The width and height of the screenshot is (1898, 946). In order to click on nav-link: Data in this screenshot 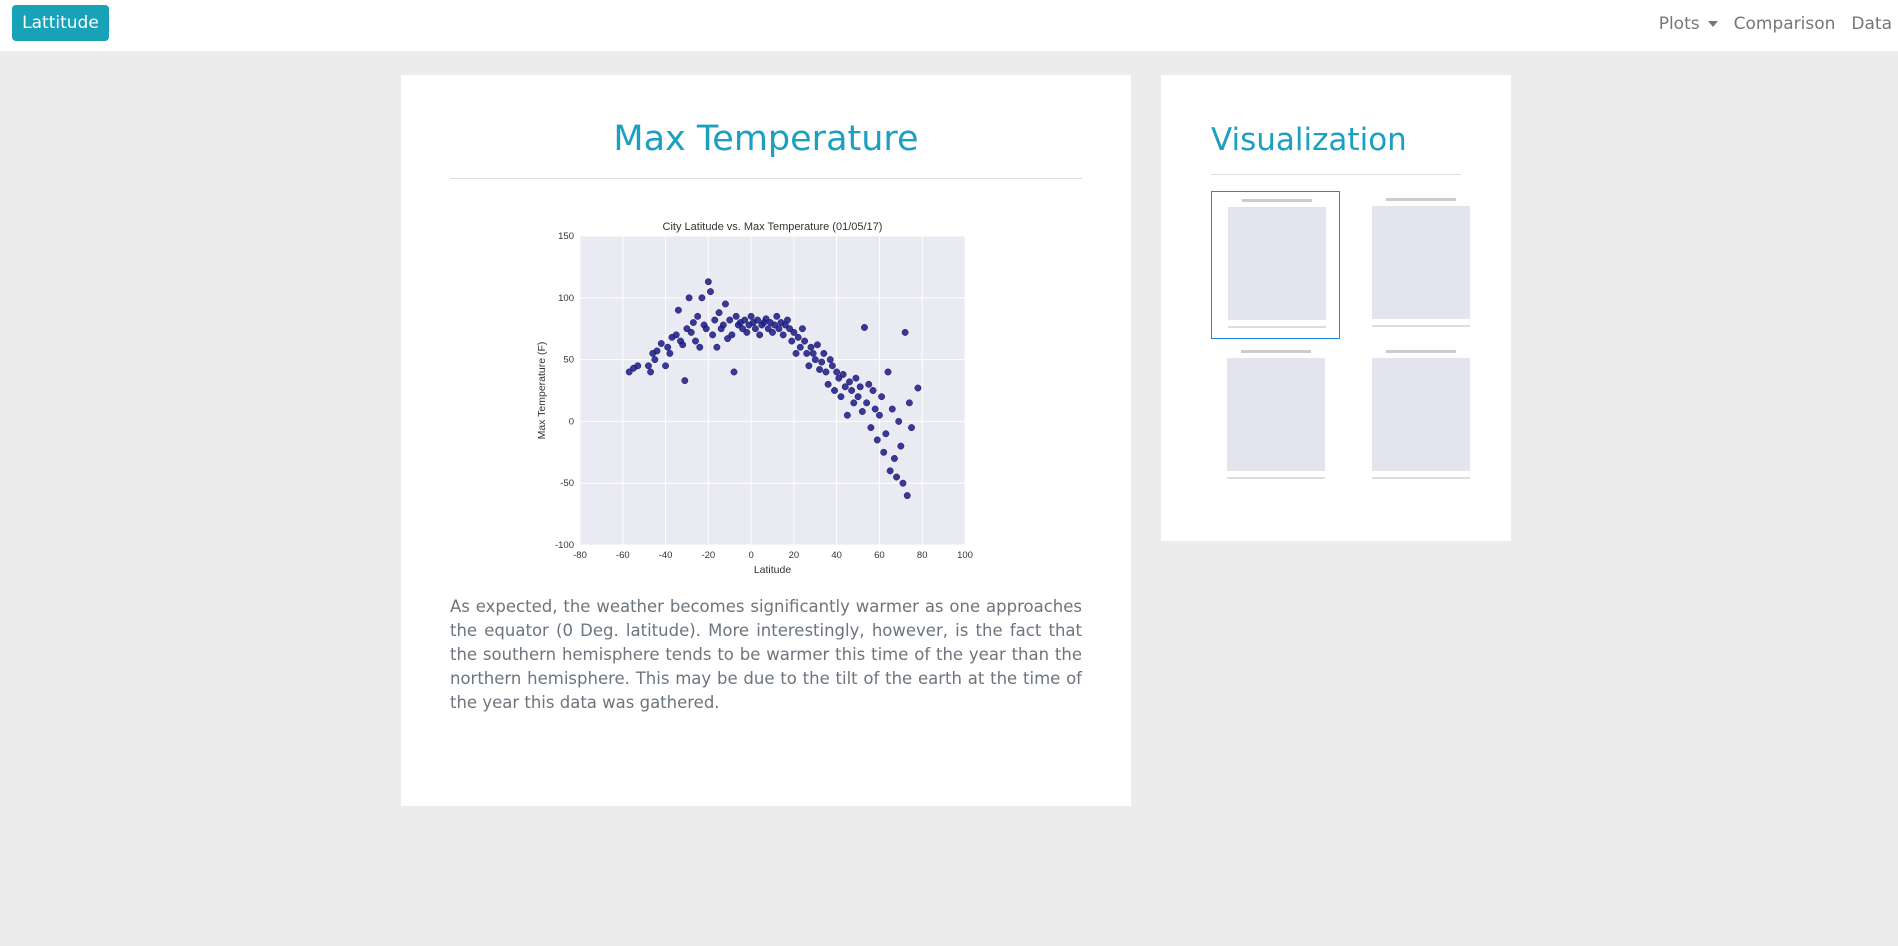, I will do `click(1871, 23)`.